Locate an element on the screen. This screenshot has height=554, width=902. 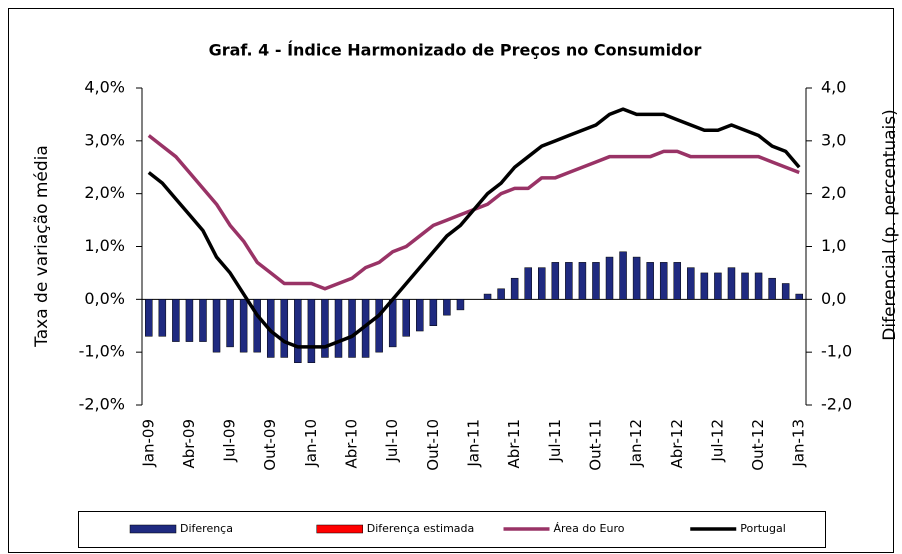
y-tick-label: 2,0% is located at coordinates (104, 192).